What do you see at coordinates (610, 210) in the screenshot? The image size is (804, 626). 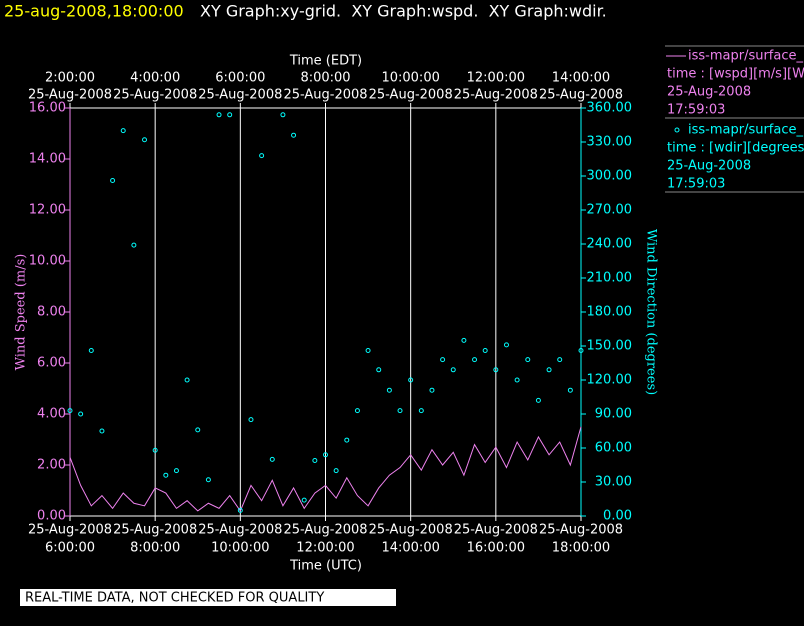 I see `y2-tick-label: 270.00` at bounding box center [610, 210].